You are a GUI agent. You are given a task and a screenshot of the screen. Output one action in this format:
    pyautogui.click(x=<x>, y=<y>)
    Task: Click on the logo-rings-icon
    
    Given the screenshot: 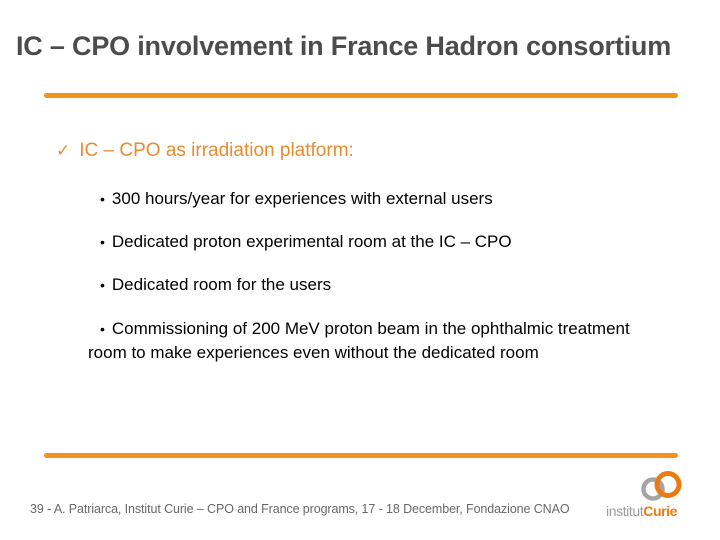 What is the action you would take?
    pyautogui.click(x=661, y=486)
    